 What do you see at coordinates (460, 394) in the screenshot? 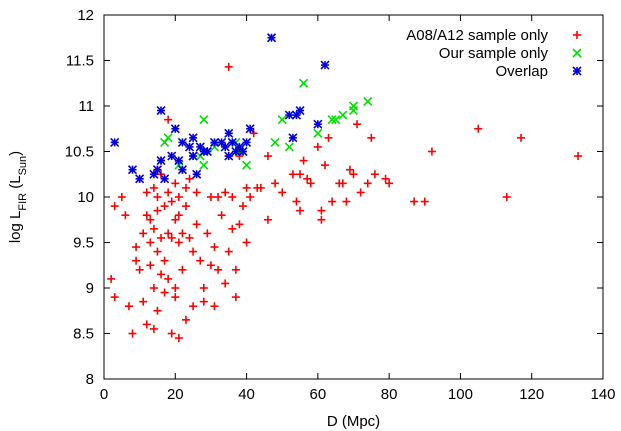
I see `x-tick-label: 100` at bounding box center [460, 394].